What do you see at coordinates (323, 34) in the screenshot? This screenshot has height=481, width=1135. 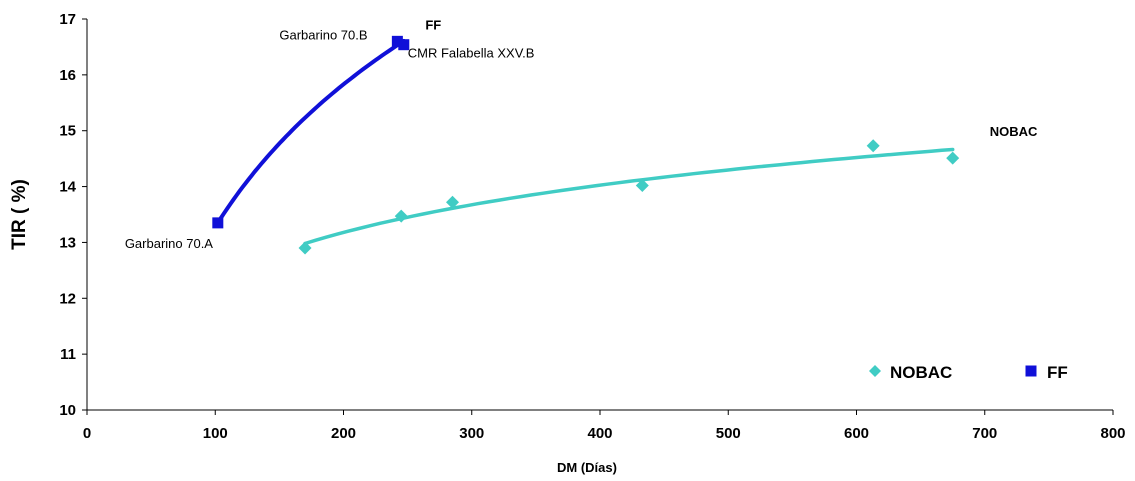 I see `annotation-label: Garbarino 70.B` at bounding box center [323, 34].